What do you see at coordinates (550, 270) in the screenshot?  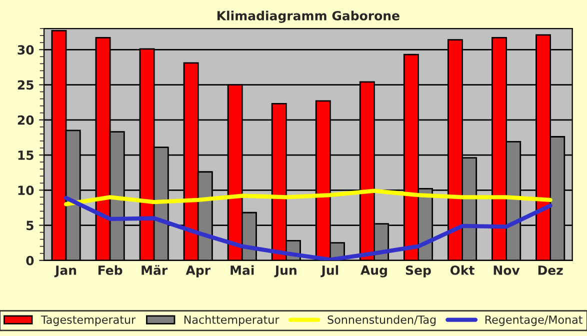 I see `x-tick-label: Dez` at bounding box center [550, 270].